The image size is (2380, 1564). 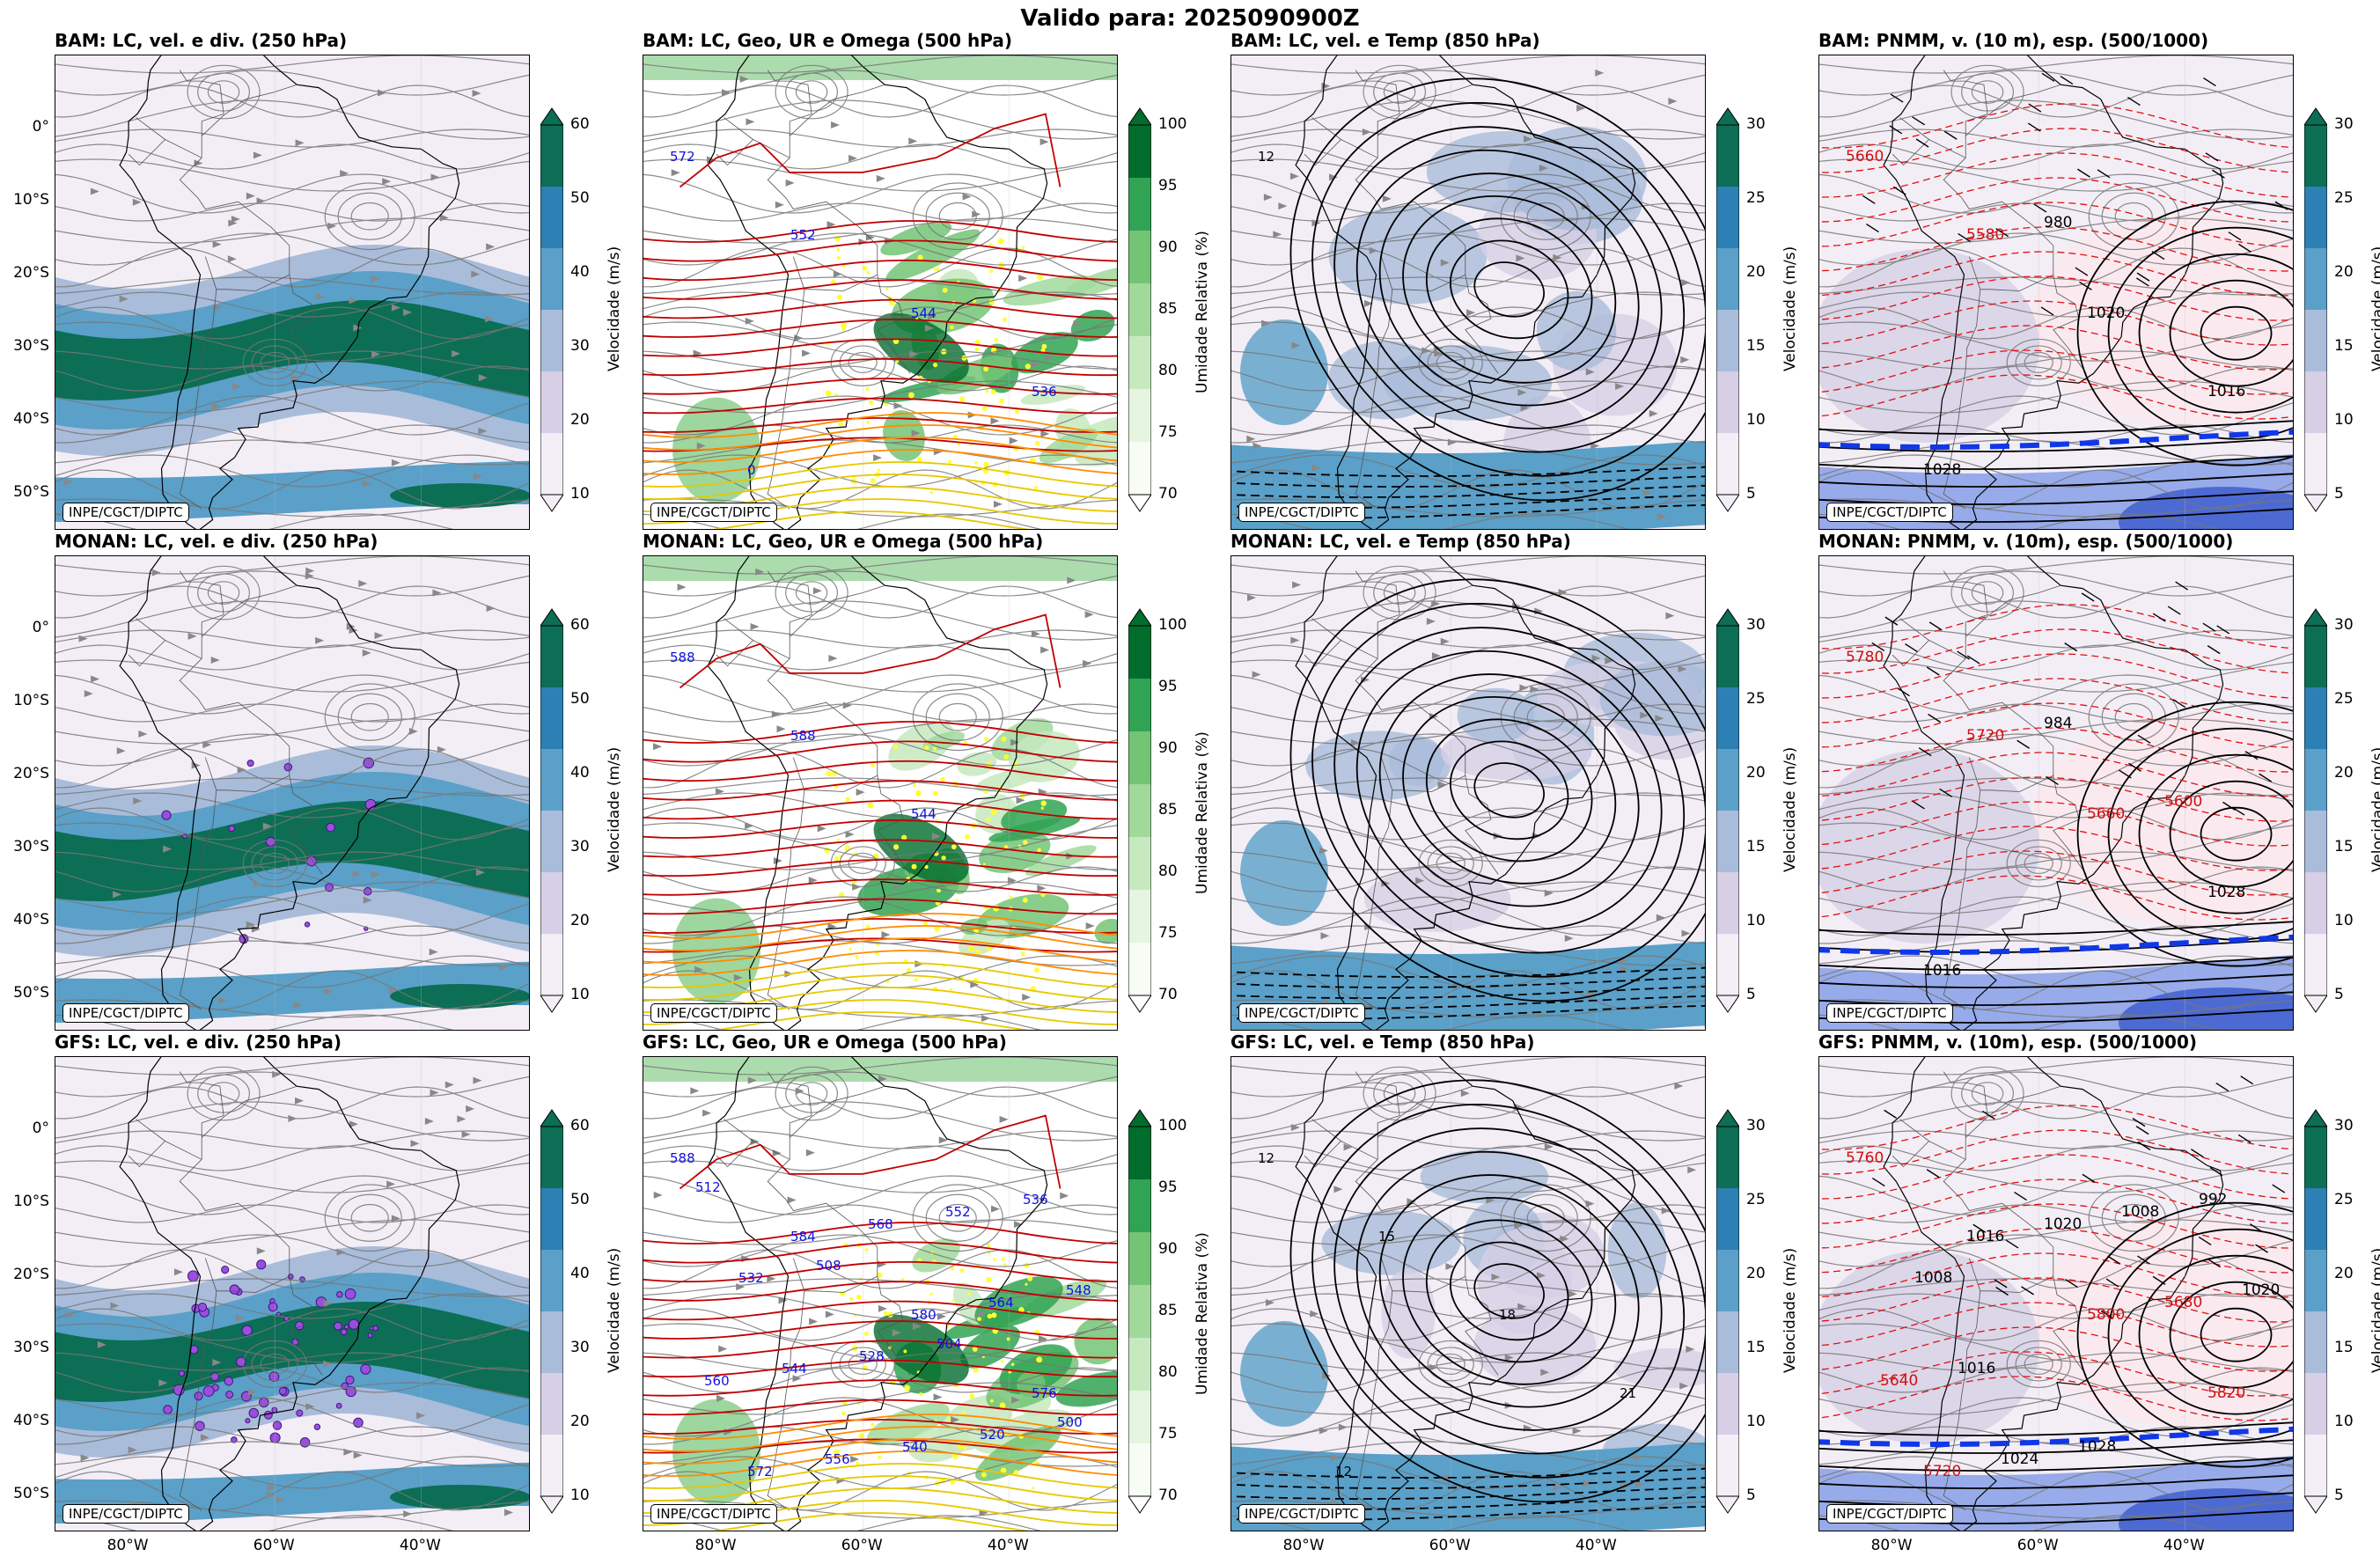 I want to click on contour-label: 540, so click(x=915, y=1447).